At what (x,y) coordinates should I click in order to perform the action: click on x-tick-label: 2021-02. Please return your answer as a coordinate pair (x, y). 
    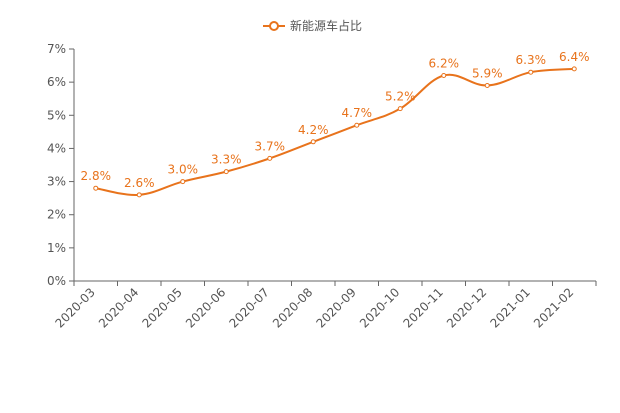
    Looking at the image, I should click on (553, 307).